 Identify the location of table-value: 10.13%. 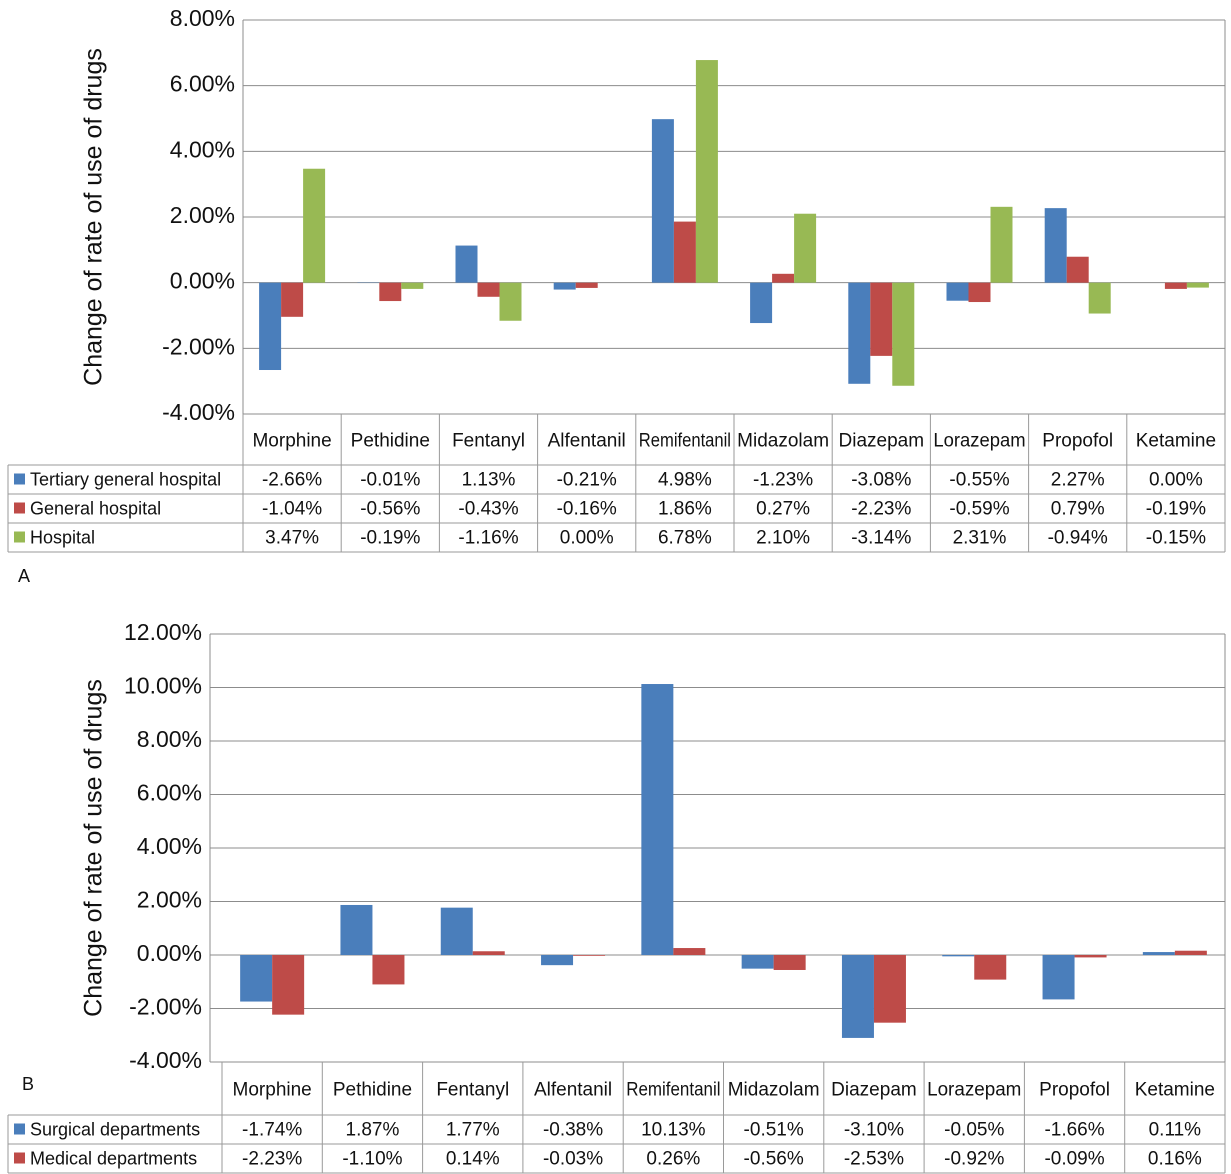
(673, 1130).